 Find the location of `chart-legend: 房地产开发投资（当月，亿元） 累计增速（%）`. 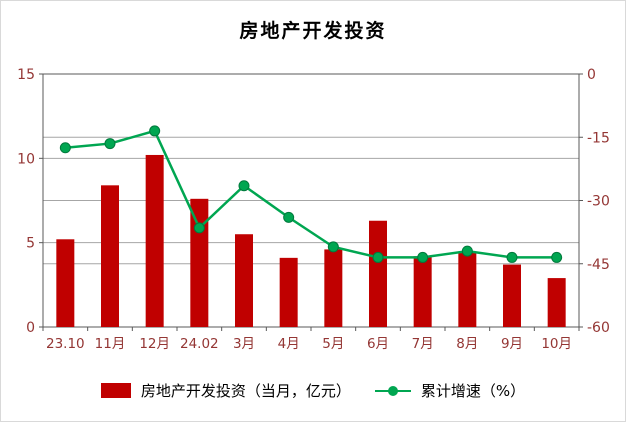

chart-legend: 房地产开发投资（当月，亿元） 累计增速（%） is located at coordinates (313, 390).